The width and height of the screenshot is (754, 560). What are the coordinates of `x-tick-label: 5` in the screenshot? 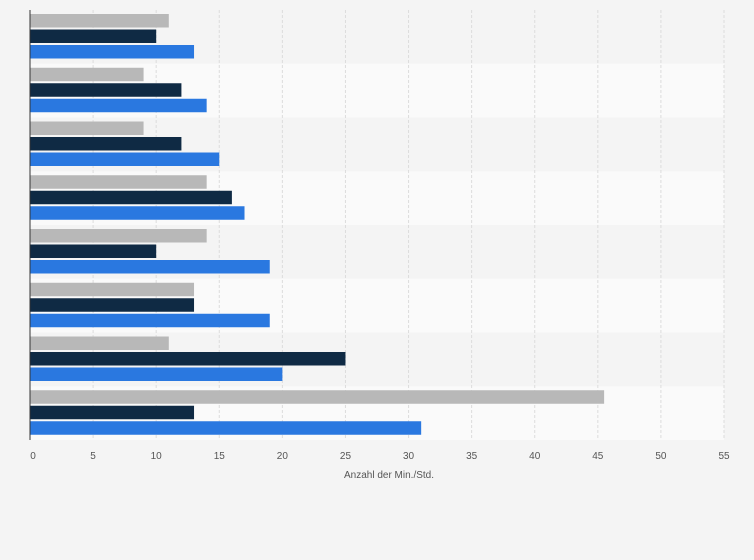 It's located at (93, 456).